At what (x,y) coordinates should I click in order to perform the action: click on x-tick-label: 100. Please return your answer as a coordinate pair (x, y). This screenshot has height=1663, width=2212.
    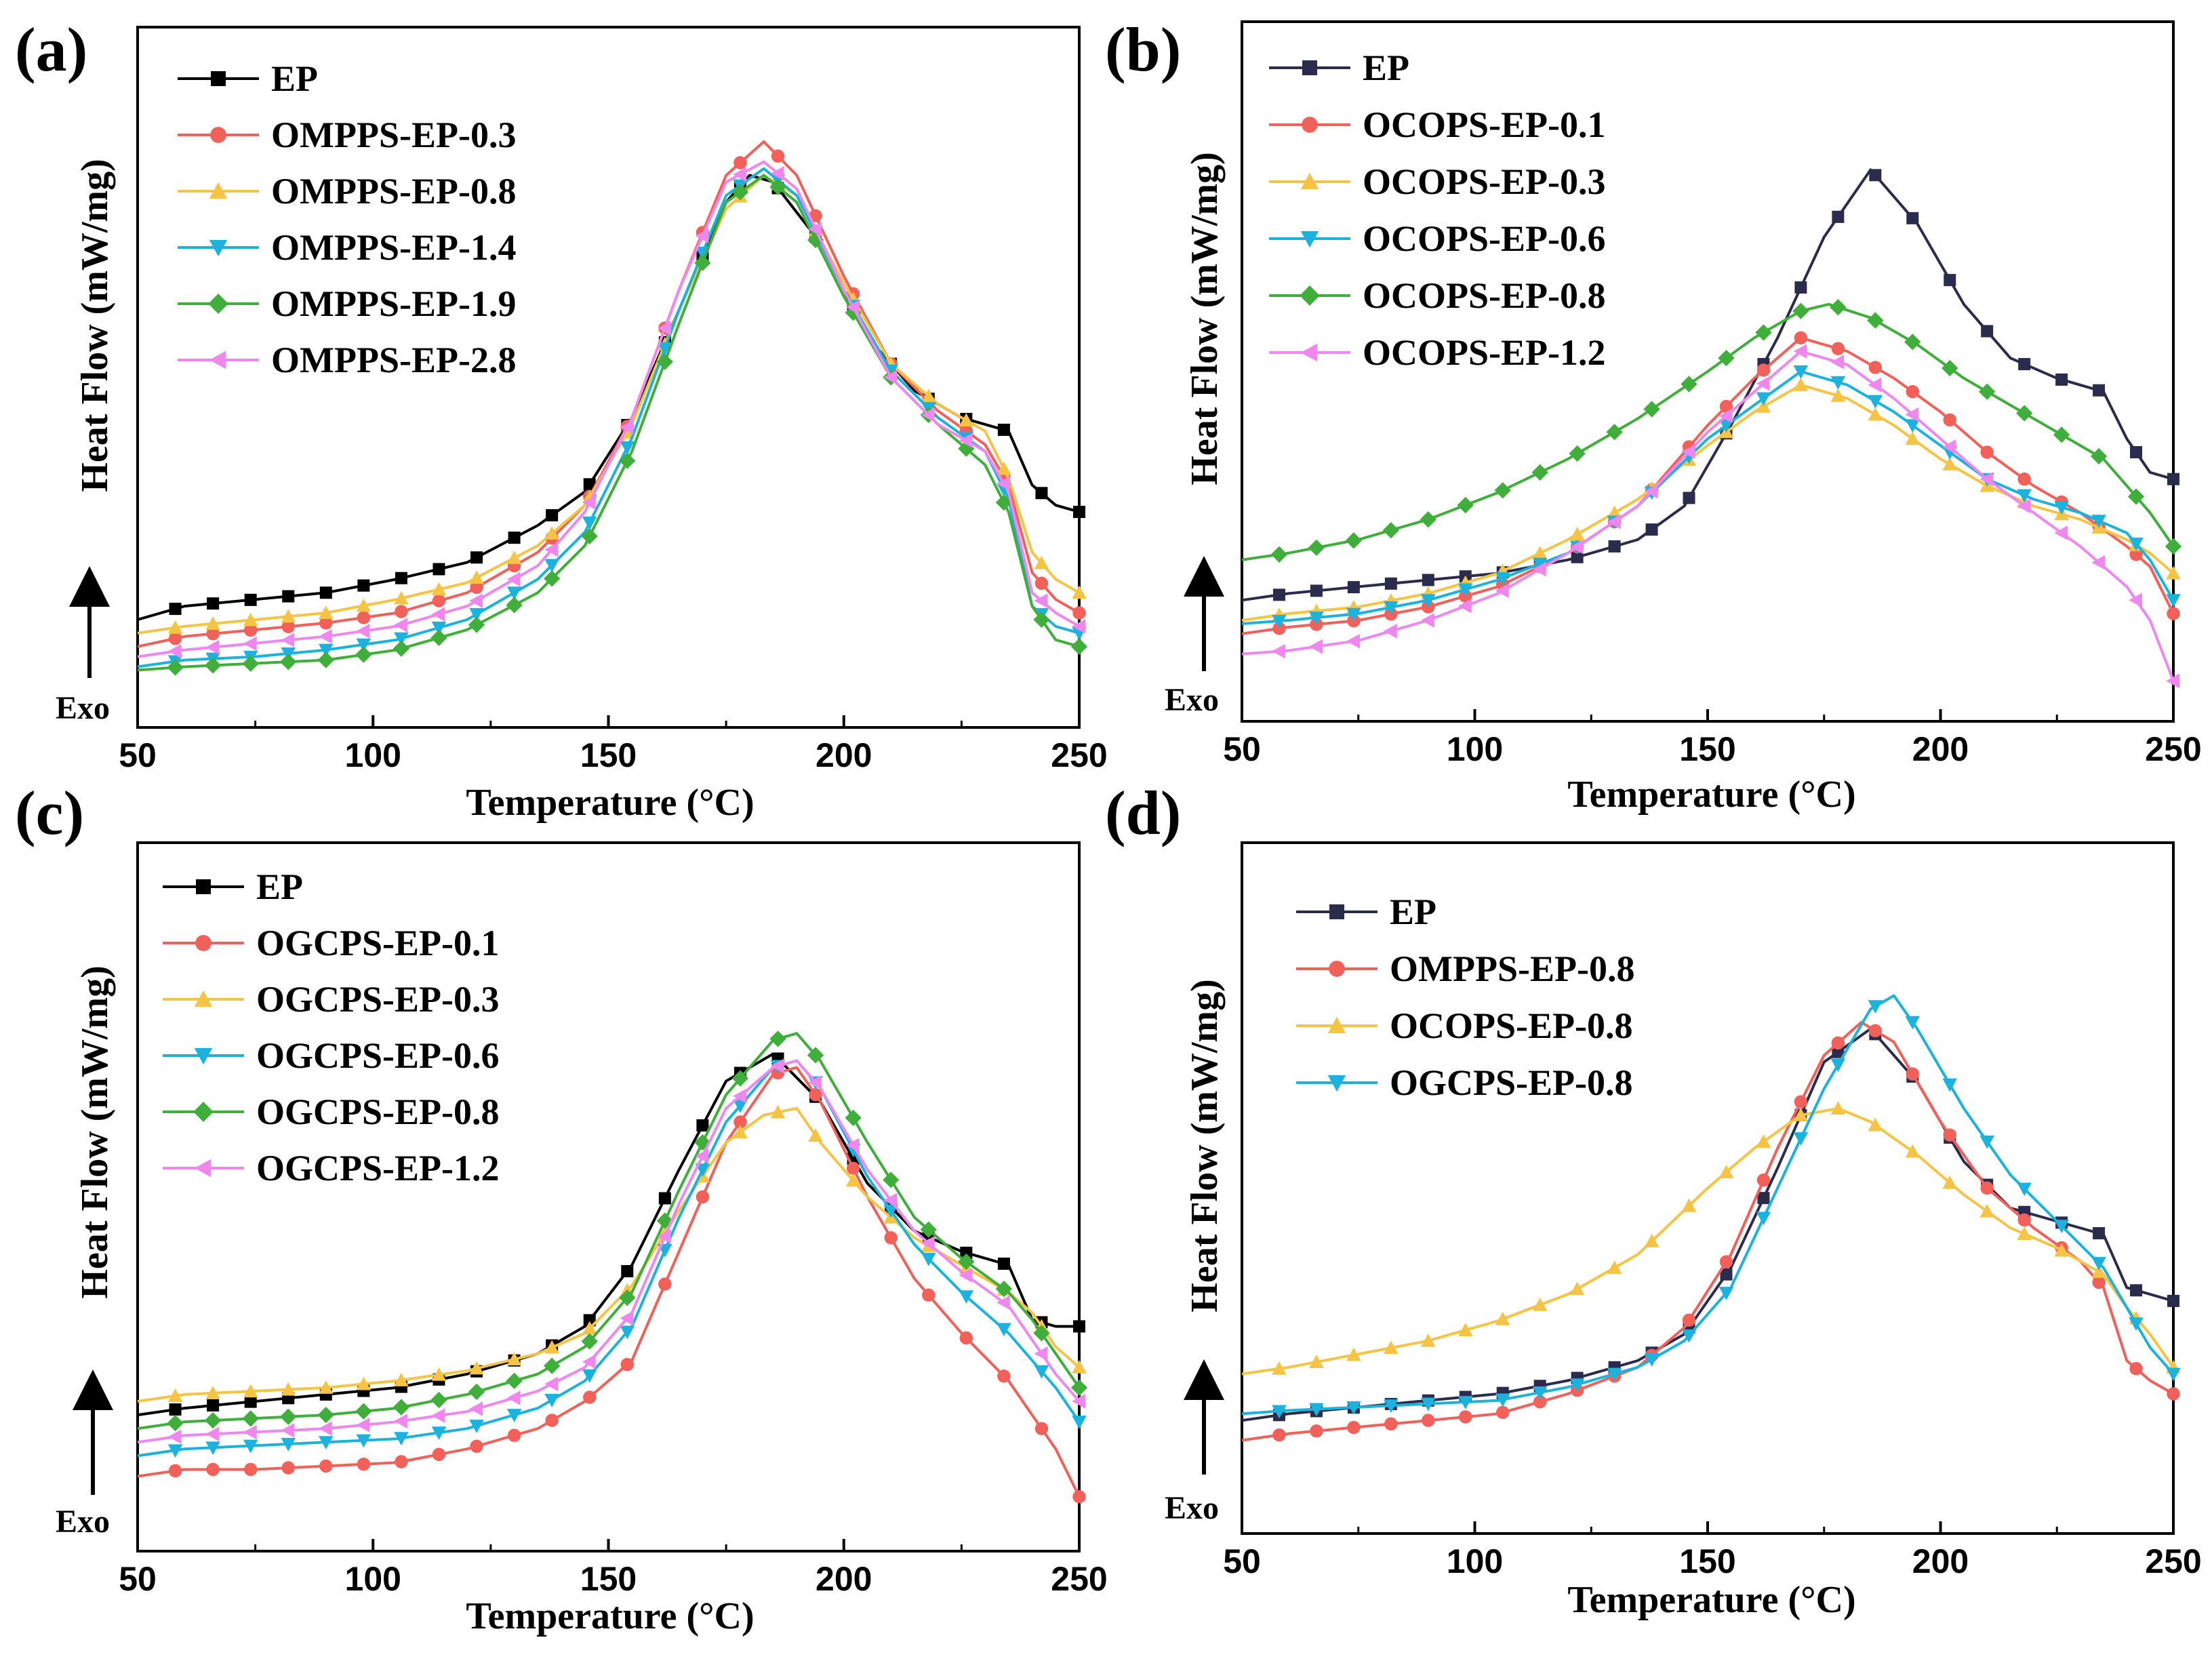
    Looking at the image, I should click on (373, 755).